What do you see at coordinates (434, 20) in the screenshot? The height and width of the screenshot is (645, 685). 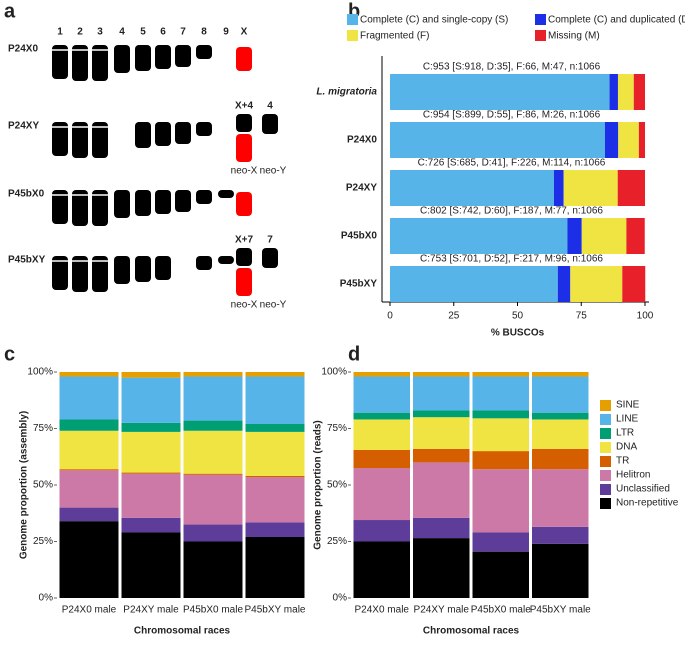 I see `legend-label: Complete (C) and single-copy (S)` at bounding box center [434, 20].